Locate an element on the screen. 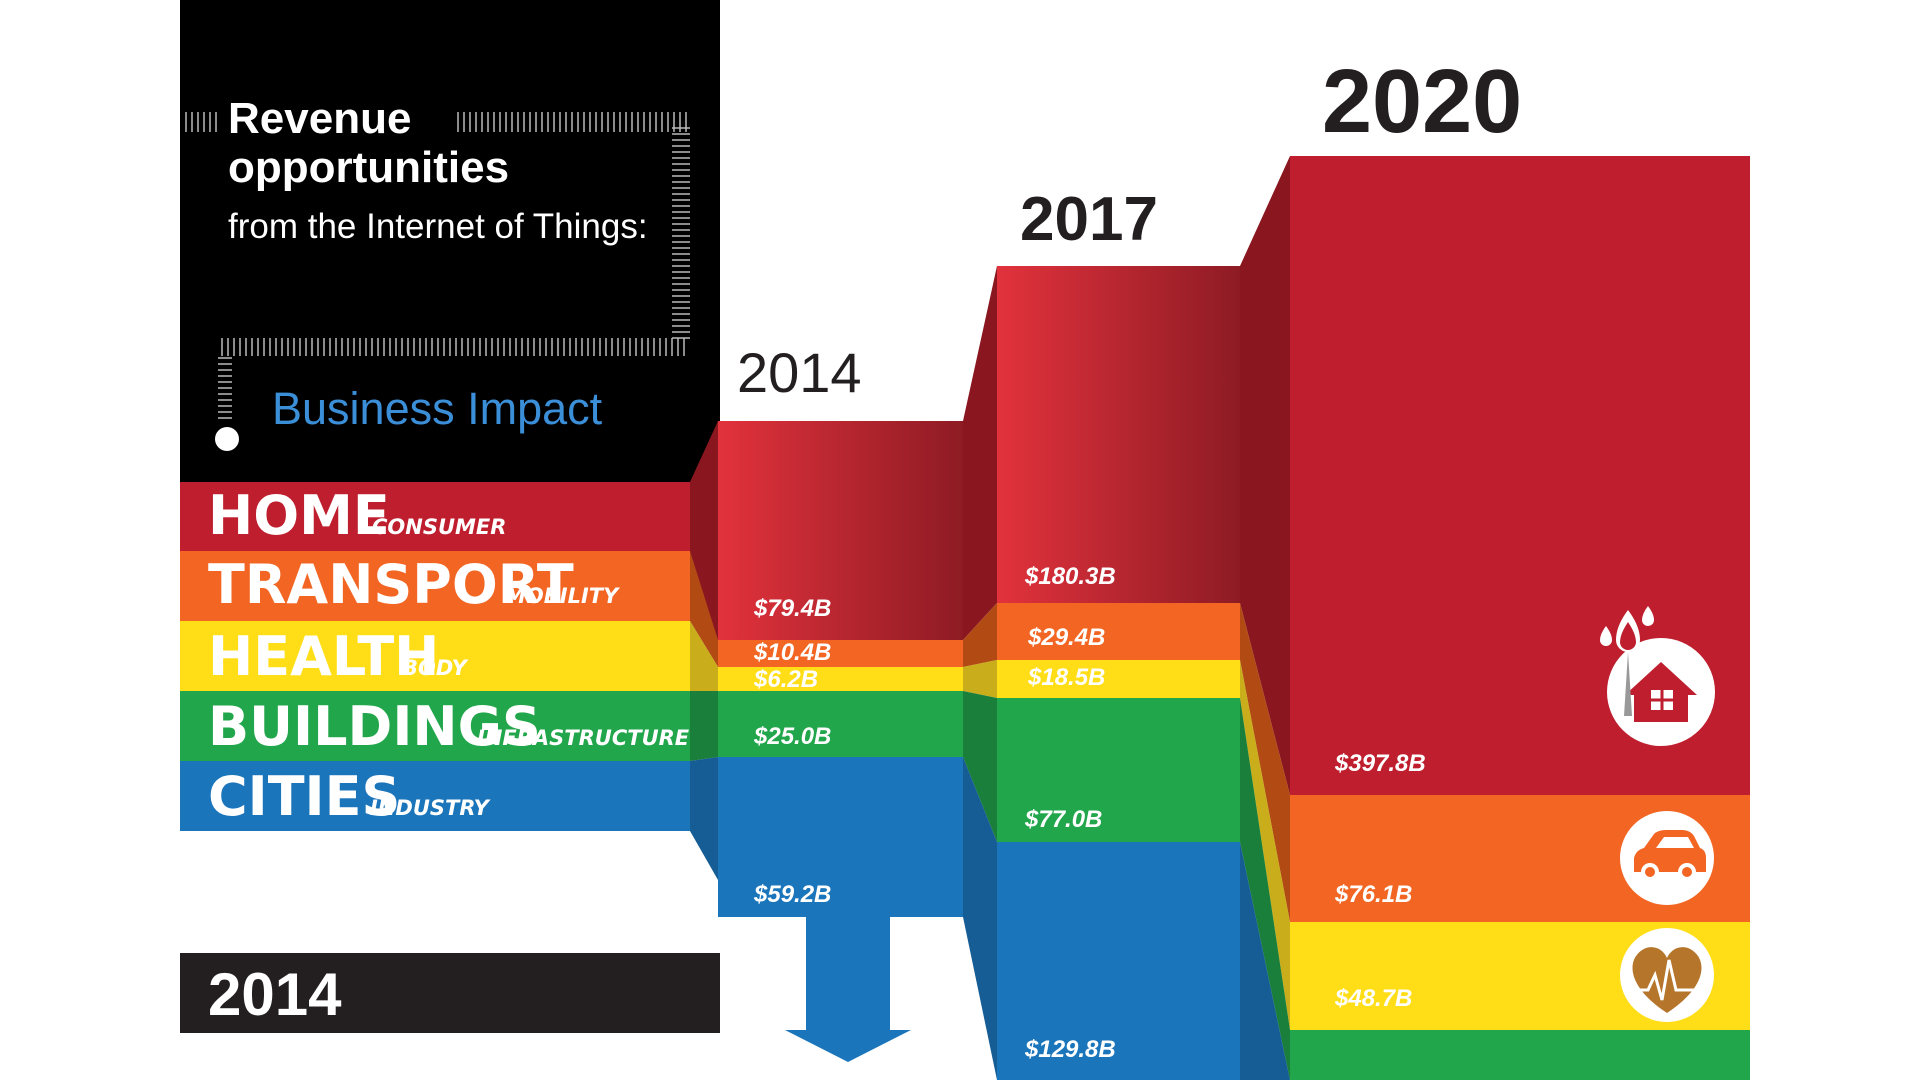 The width and height of the screenshot is (1920, 1080). legend-cities-sub: INDUSTRY is located at coordinates (430, 808).